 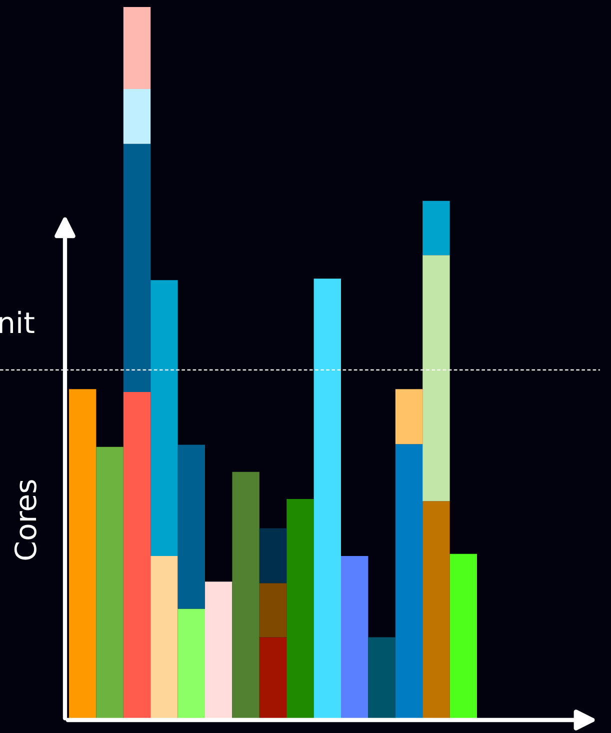 What do you see at coordinates (25, 520) in the screenshot?
I see `y-axis-title: Cores` at bounding box center [25, 520].